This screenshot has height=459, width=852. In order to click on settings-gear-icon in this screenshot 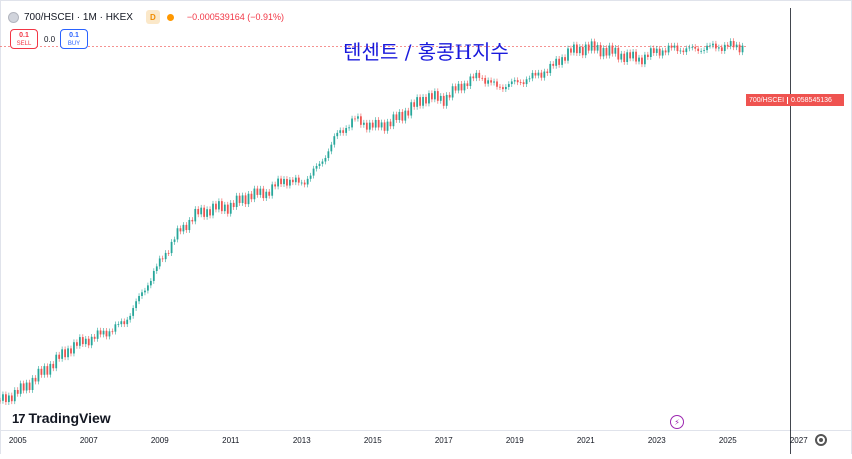, I will do `click(821, 440)`.